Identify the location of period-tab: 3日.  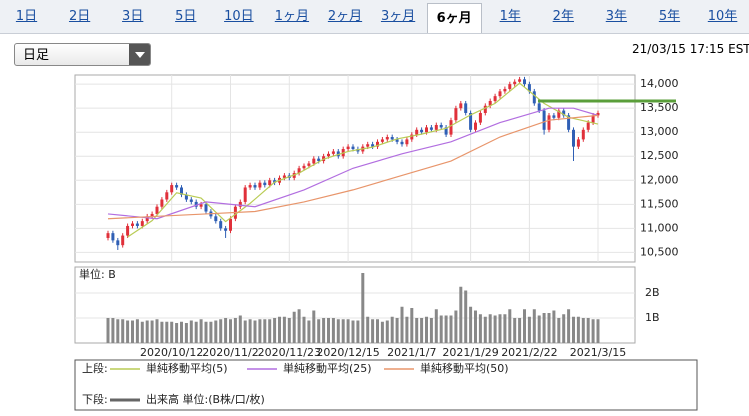
(133, 16).